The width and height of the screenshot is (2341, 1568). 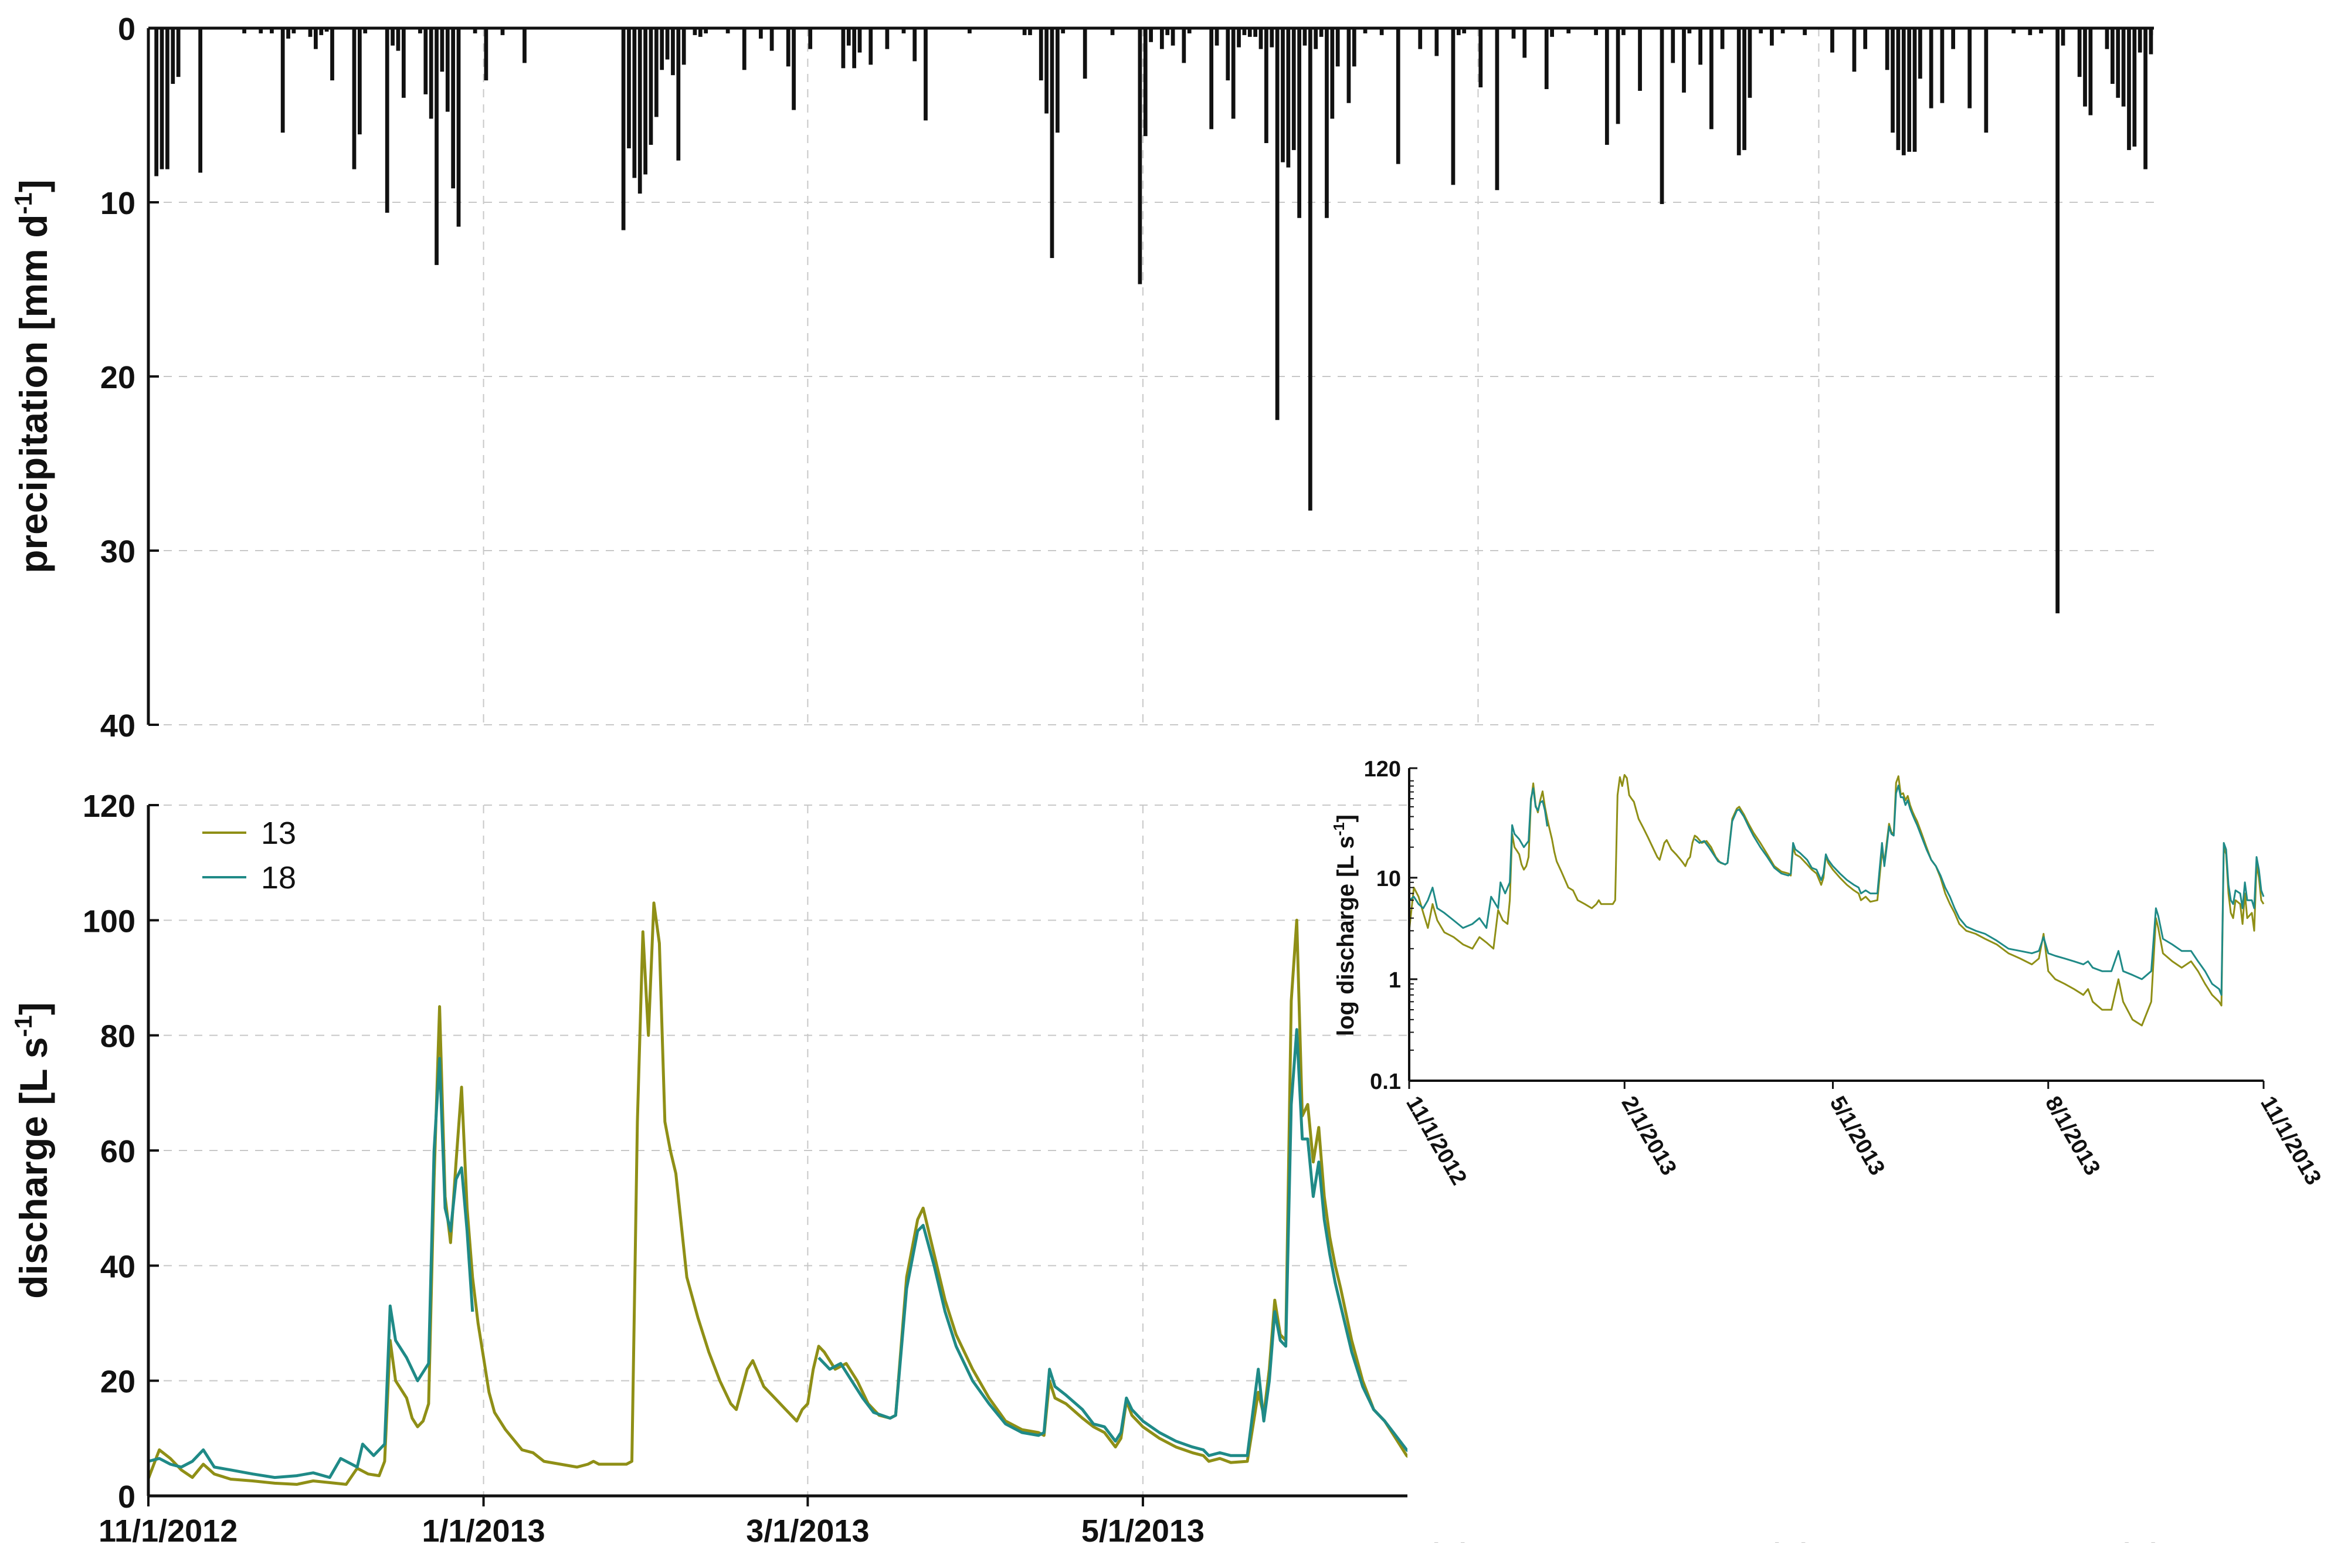 What do you see at coordinates (807, 1531) in the screenshot?
I see `discharge-x-tick-label: 3/1/2013` at bounding box center [807, 1531].